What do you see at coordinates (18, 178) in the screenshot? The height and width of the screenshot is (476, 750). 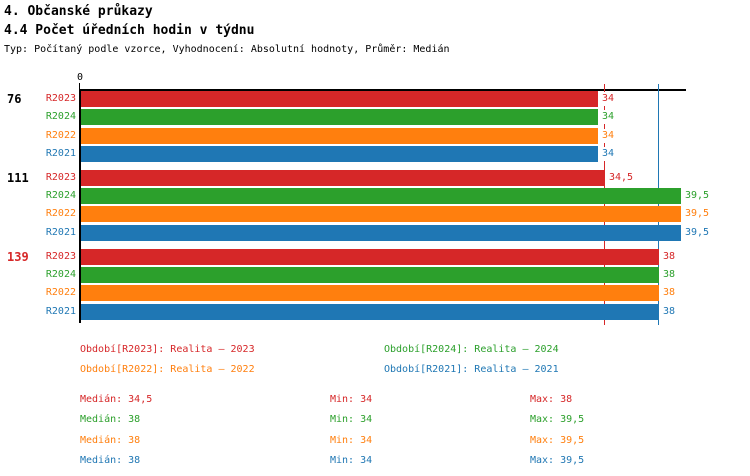 I see `group-label: 111` at bounding box center [18, 178].